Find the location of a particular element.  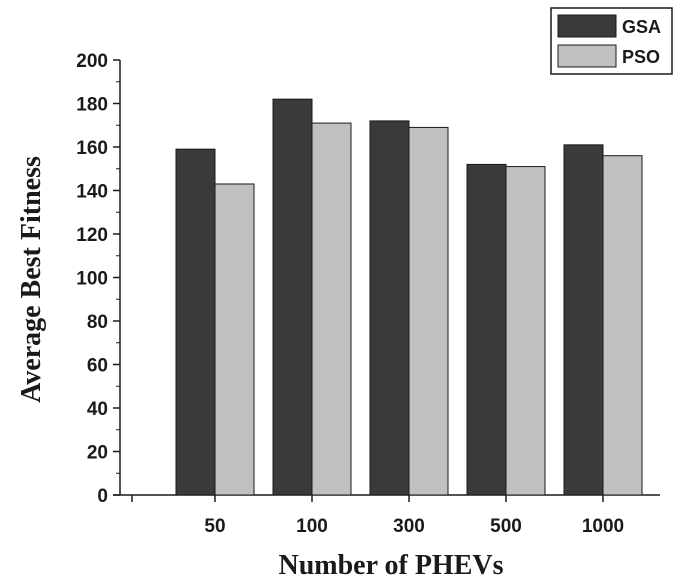

y-axis-title: Average Best Fitness is located at coordinates (31, 279).